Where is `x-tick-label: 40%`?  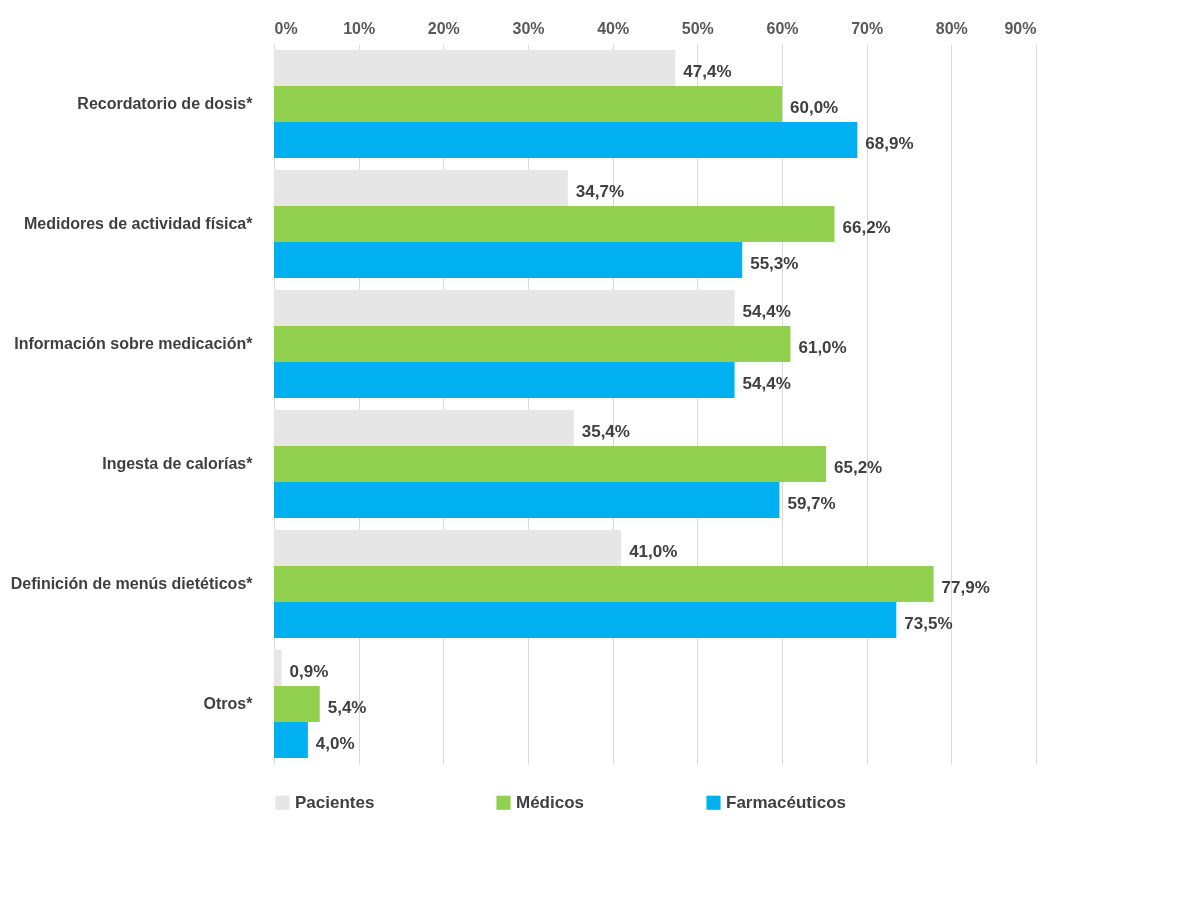
x-tick-label: 40% is located at coordinates (613, 28).